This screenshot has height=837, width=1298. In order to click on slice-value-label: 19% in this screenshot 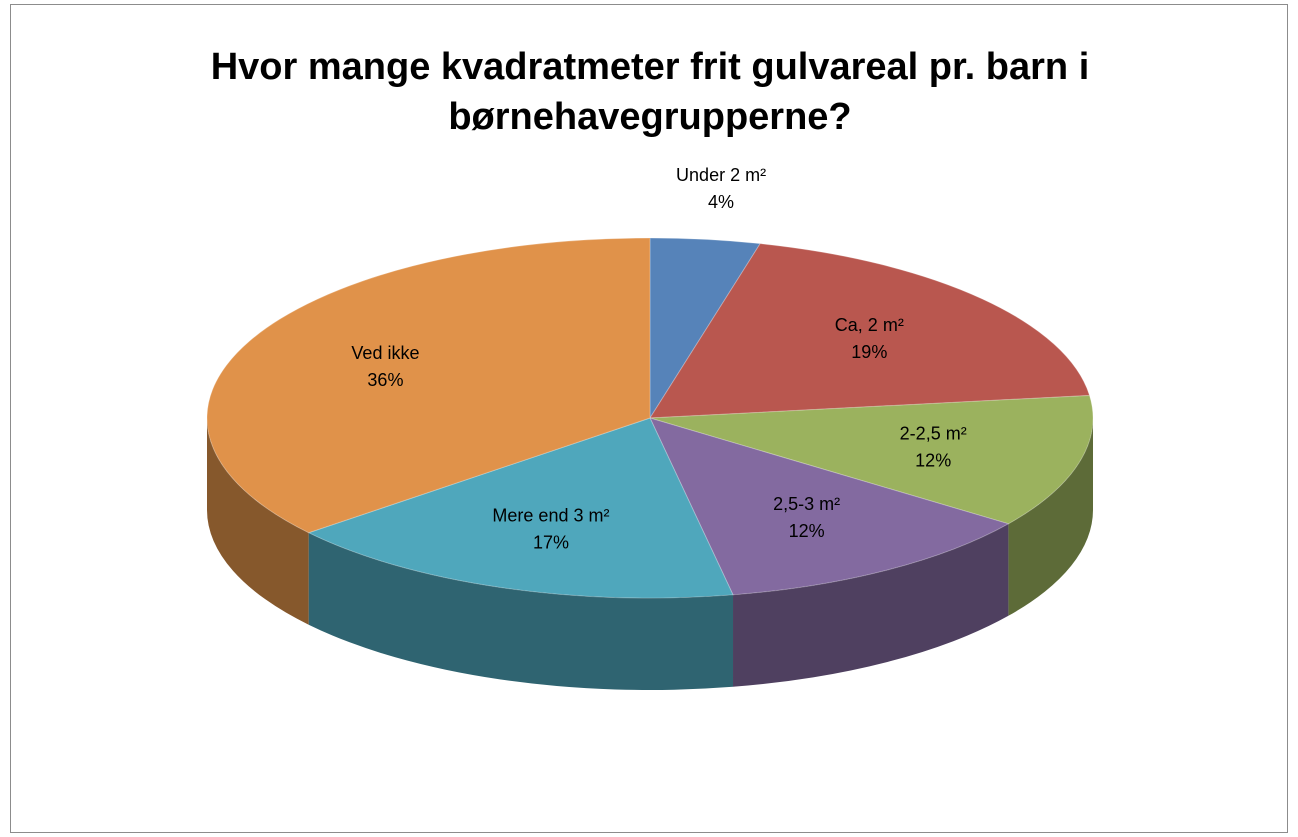, I will do `click(869, 352)`.